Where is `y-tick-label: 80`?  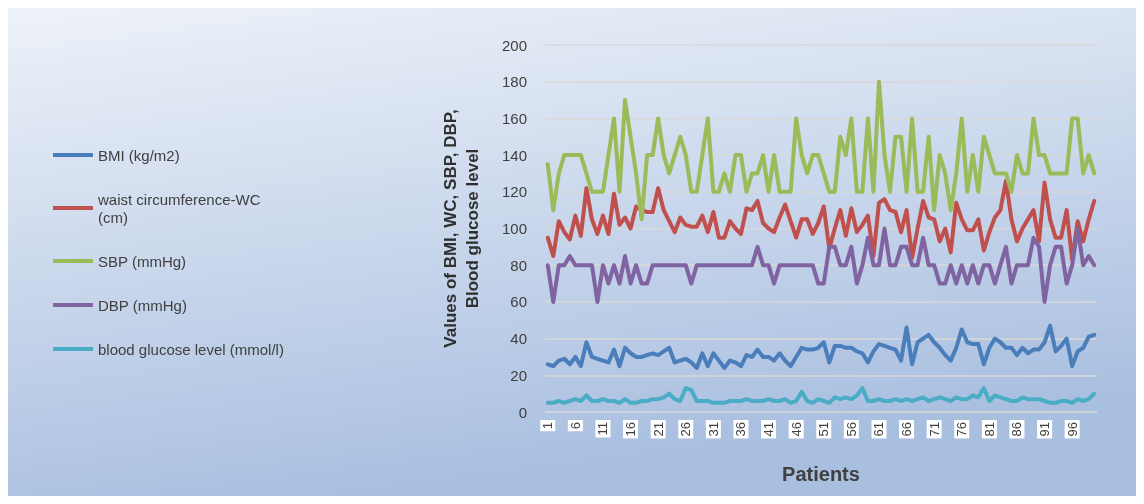 y-tick-label: 80 is located at coordinates (518, 265).